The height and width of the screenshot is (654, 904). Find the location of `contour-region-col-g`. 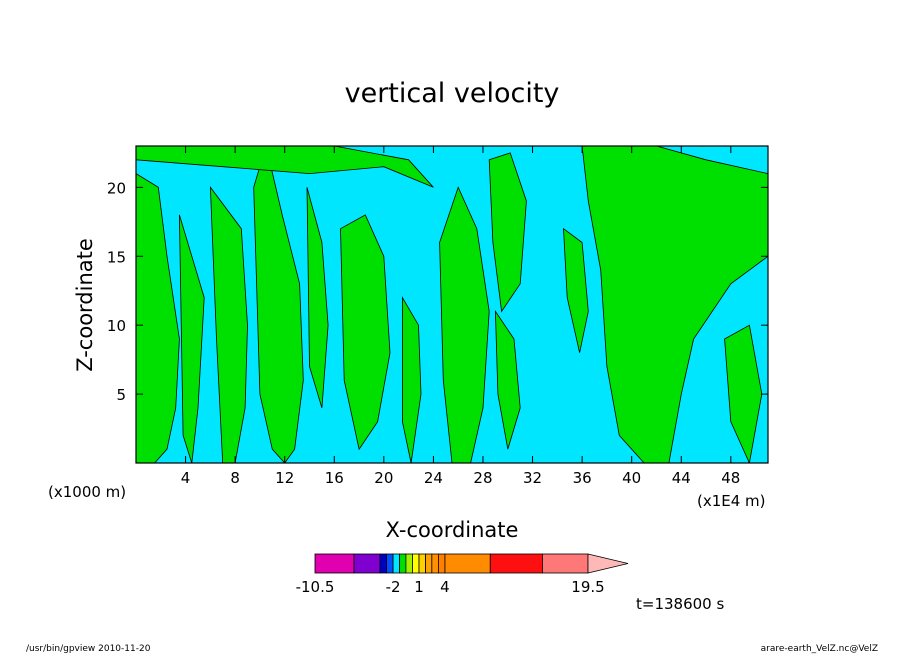

contour-region-col-g is located at coordinates (464, 324).